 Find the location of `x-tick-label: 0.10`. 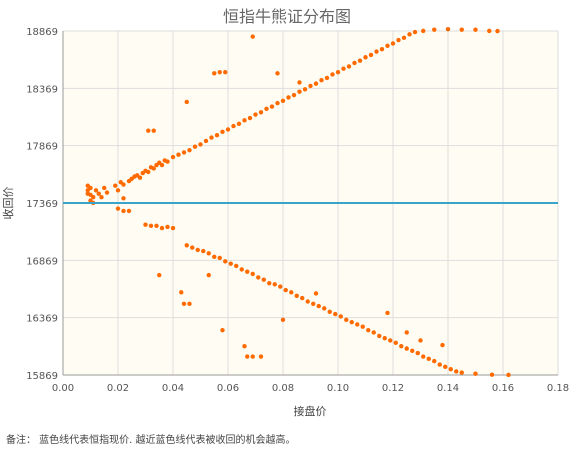

x-tick-label: 0.10 is located at coordinates (338, 388).